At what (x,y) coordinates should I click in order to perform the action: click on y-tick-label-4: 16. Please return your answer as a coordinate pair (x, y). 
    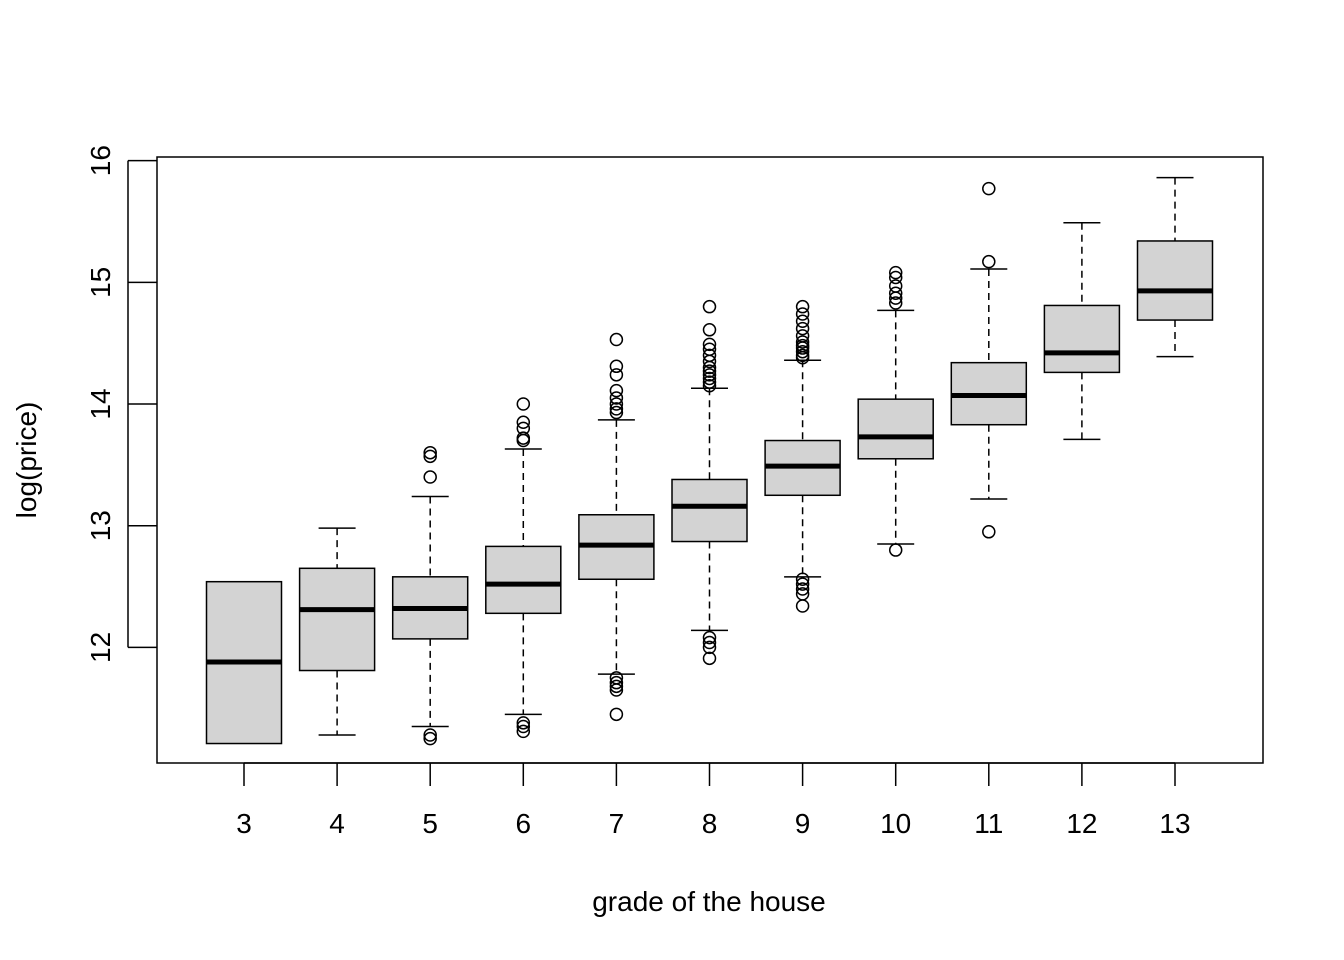
    Looking at the image, I should click on (100, 160).